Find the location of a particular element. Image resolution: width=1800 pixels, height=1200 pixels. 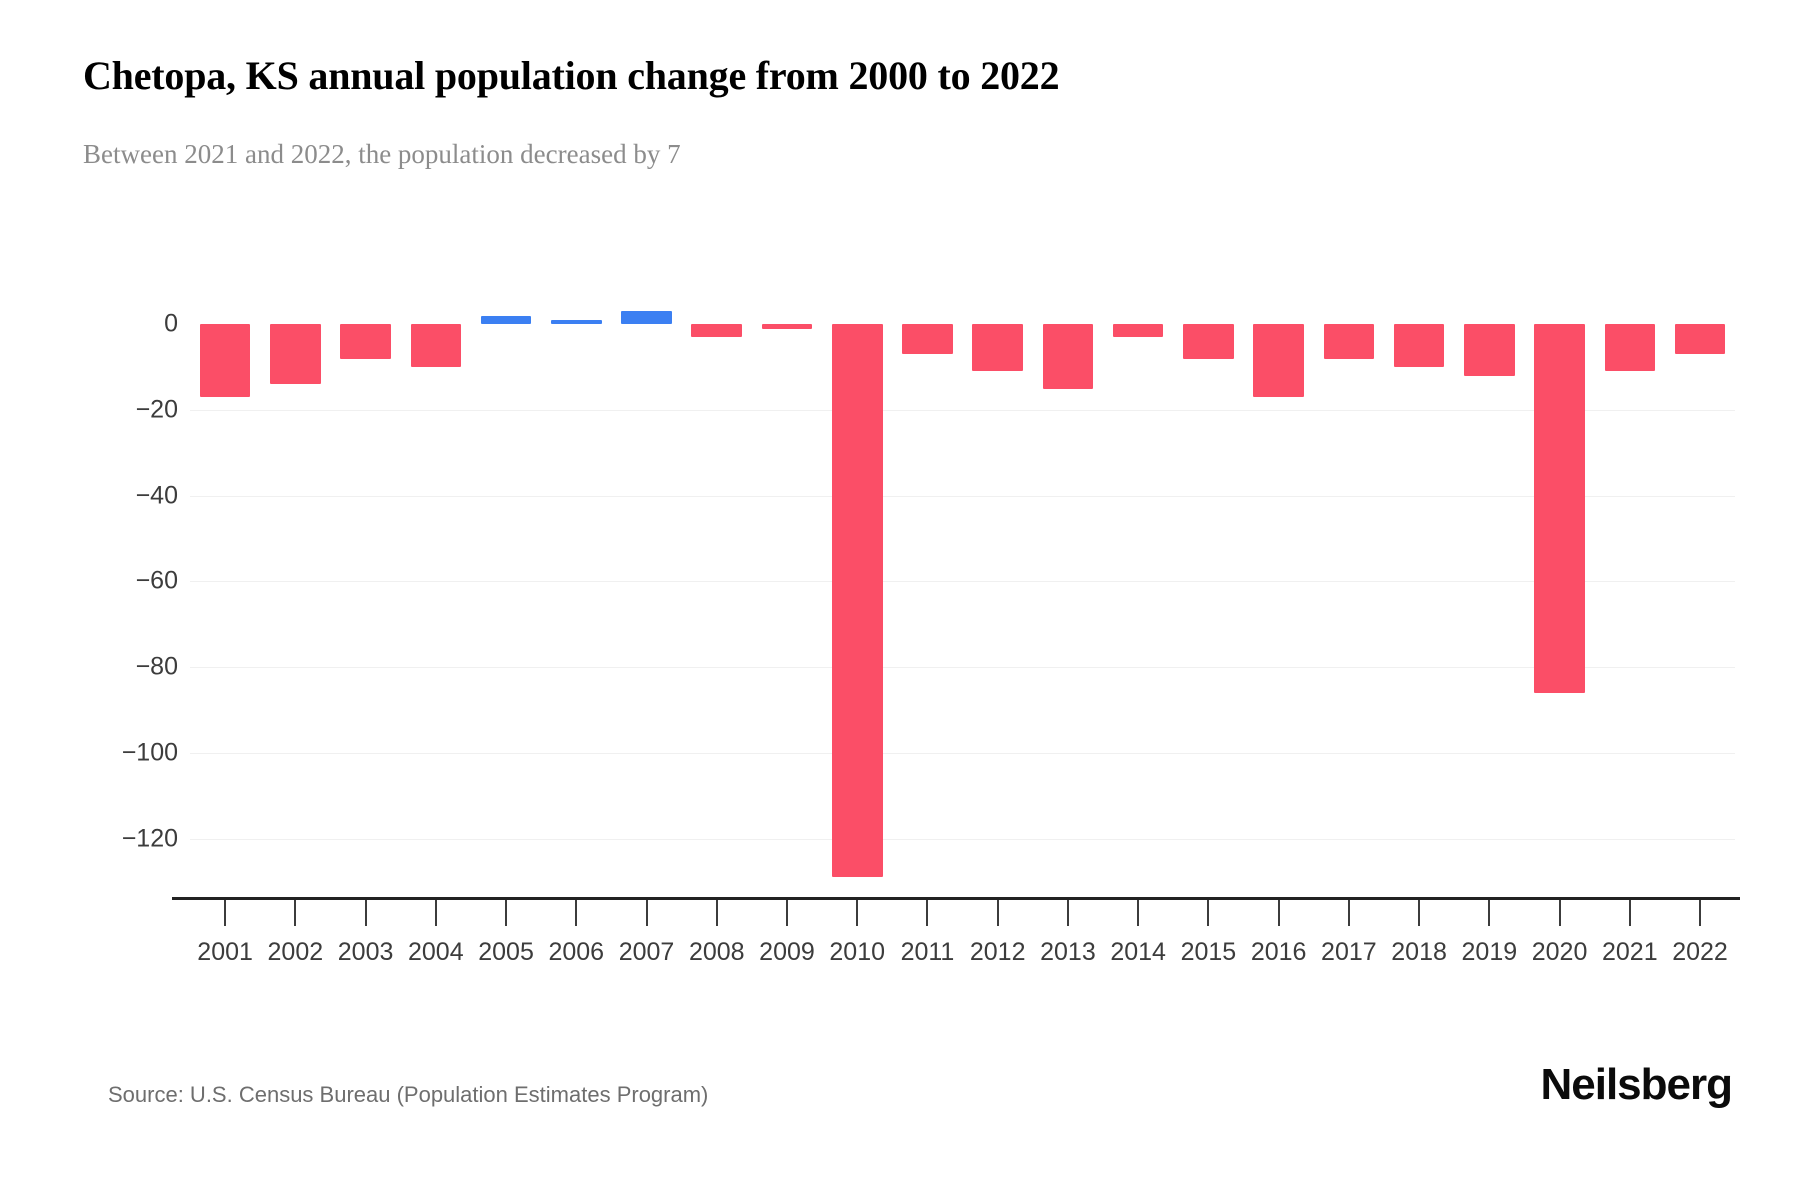

x-axis-tick-2010 is located at coordinates (857, 913).